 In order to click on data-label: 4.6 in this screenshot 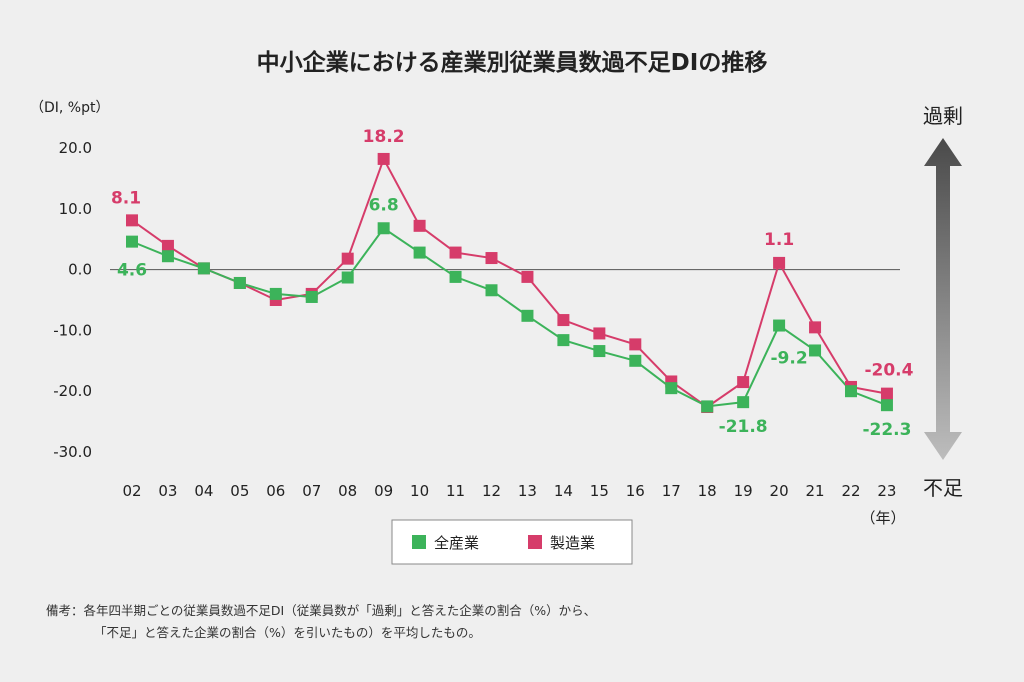, I will do `click(132, 271)`.